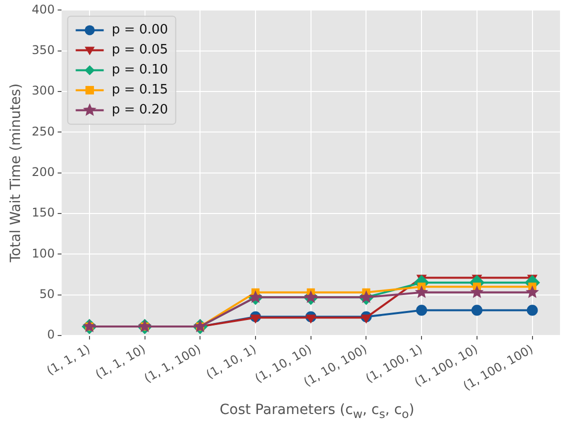 The image size is (574, 427). Describe the element at coordinates (140, 50) in the screenshot. I see `legend-label: p = 0.05` at that location.